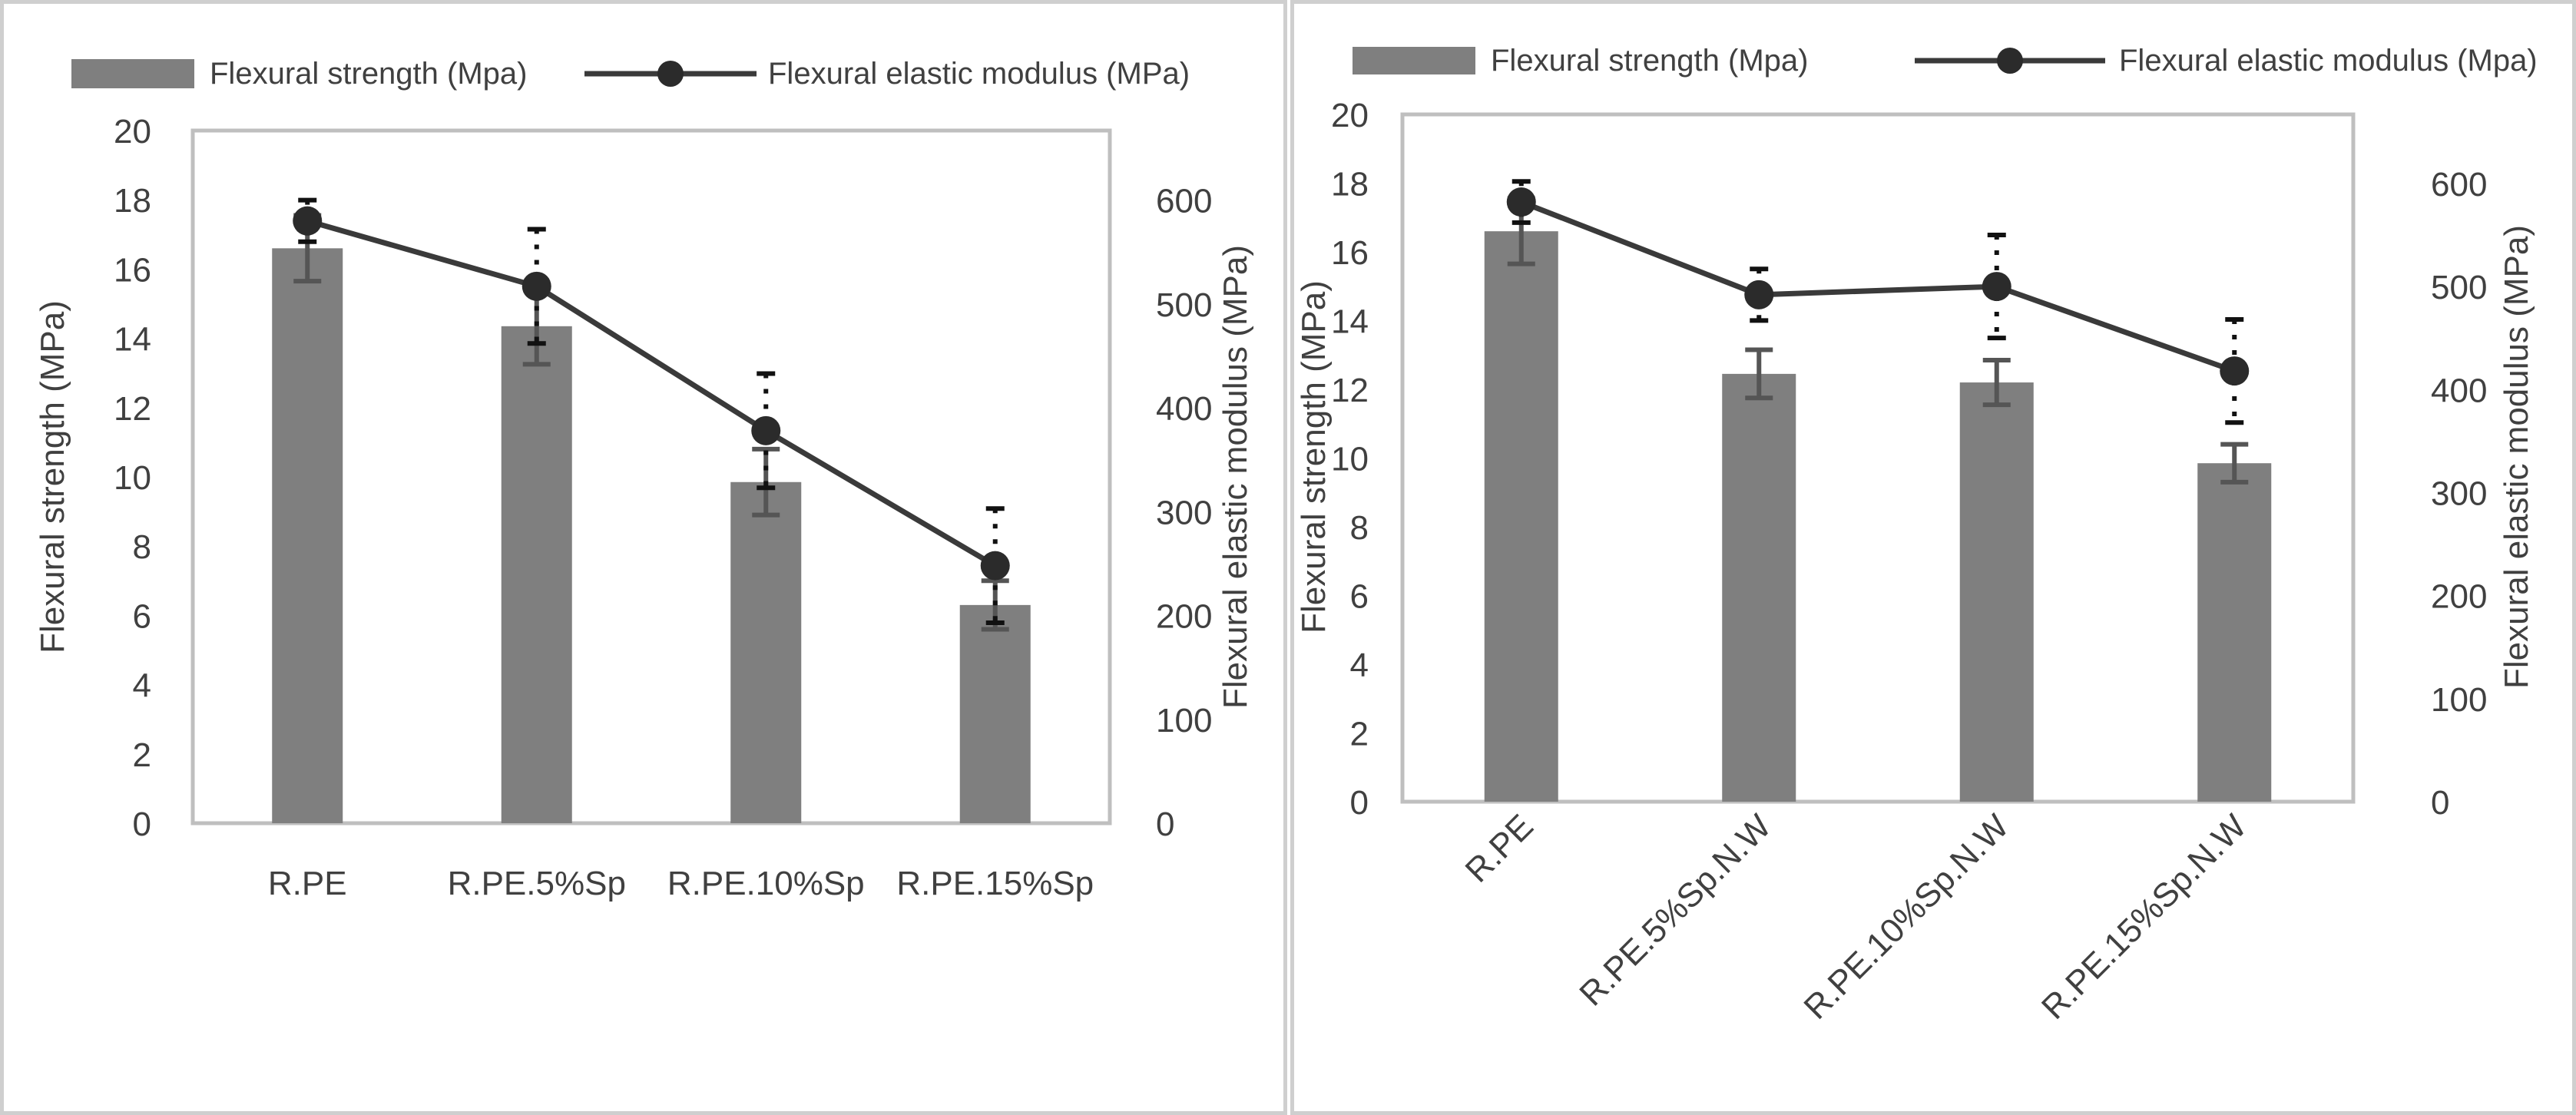 The height and width of the screenshot is (1115, 2576). Describe the element at coordinates (1906, 917) in the screenshot. I see `x-tick-label: R.PE.10%Sp.N.W` at that location.